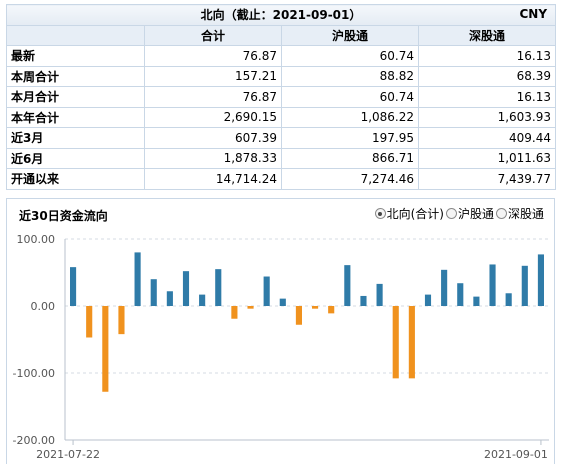 The height and width of the screenshot is (464, 561). What do you see at coordinates (34, 440) in the screenshot?
I see `y-tick-label: -200.00` at bounding box center [34, 440].